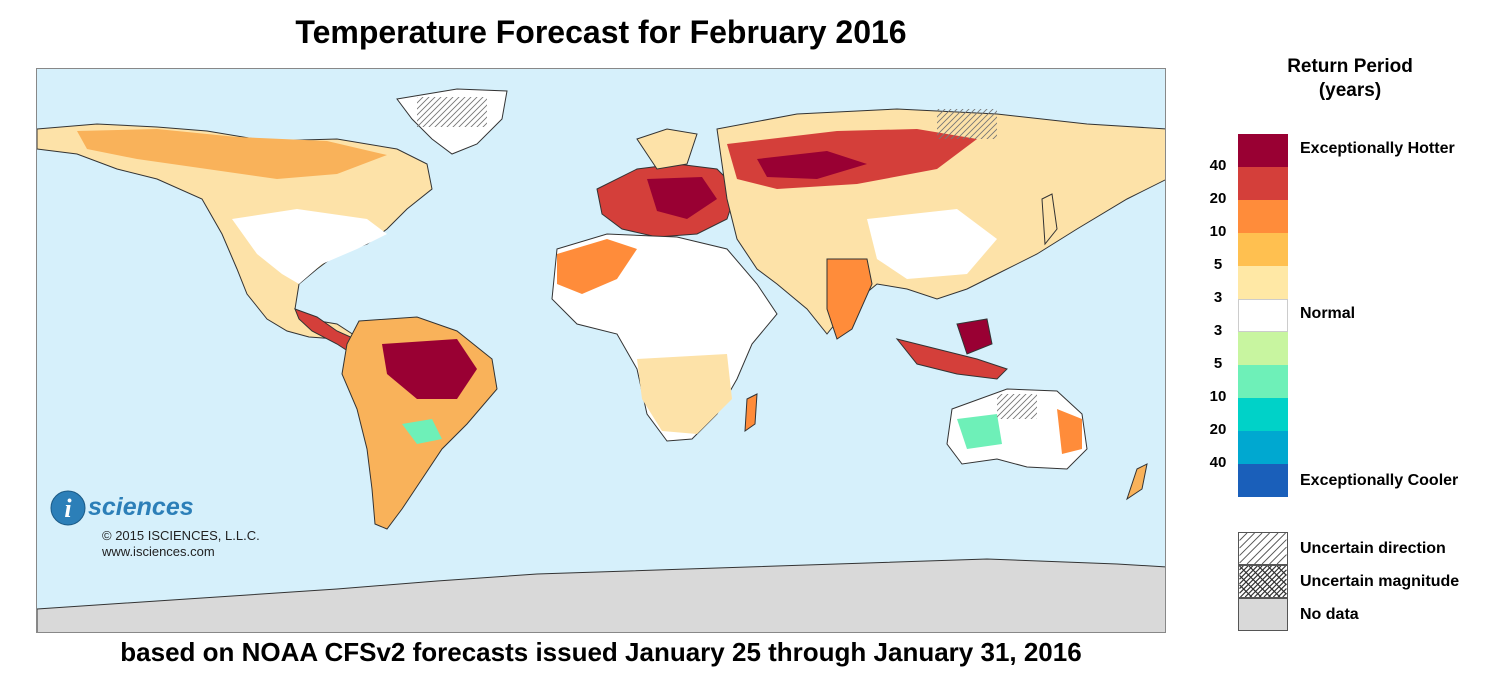 The height and width of the screenshot is (688, 1500). I want to click on north-america-normal, so click(309, 246).